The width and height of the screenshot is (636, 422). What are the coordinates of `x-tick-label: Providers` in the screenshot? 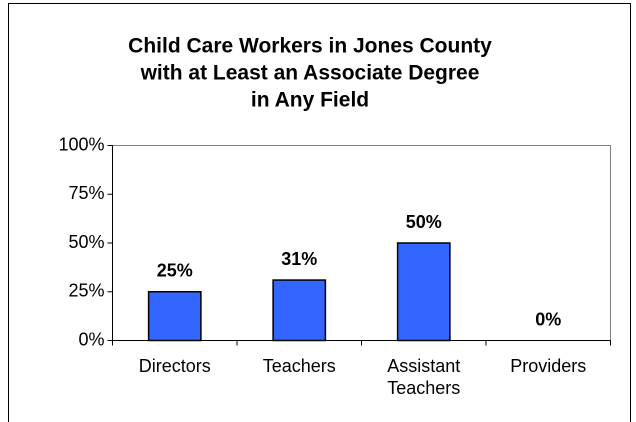 It's located at (548, 365).